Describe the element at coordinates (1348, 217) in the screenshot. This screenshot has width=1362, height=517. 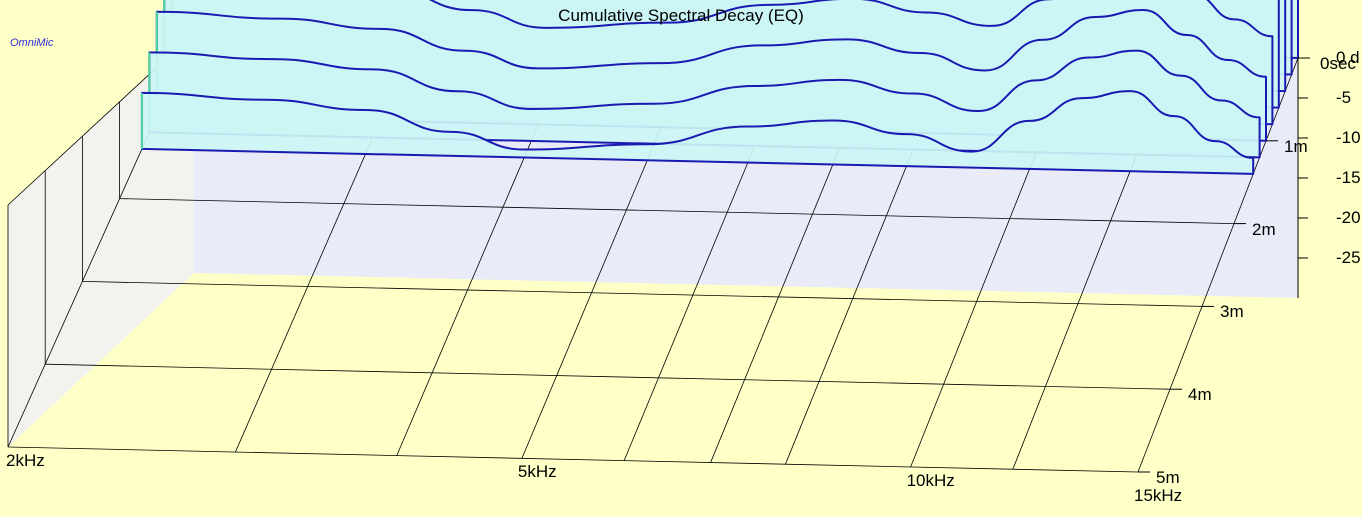
I see `level-tick-label: -20` at that location.